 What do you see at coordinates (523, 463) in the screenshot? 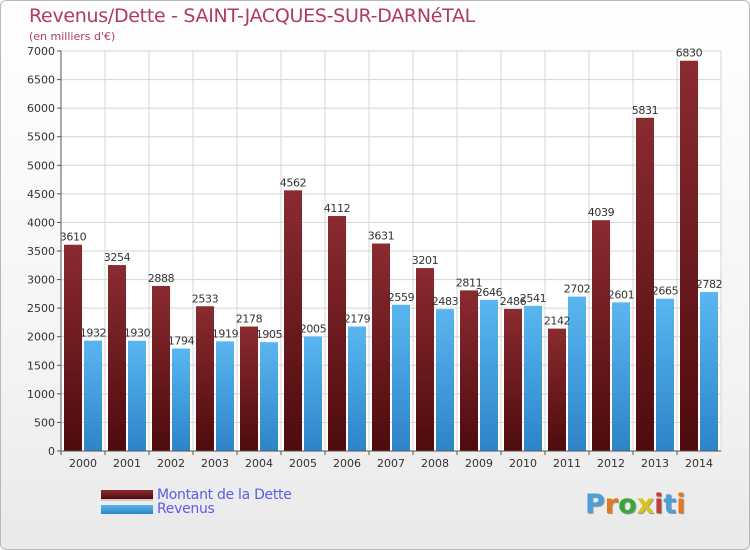
I see `x-tick-label: 2010` at bounding box center [523, 463].